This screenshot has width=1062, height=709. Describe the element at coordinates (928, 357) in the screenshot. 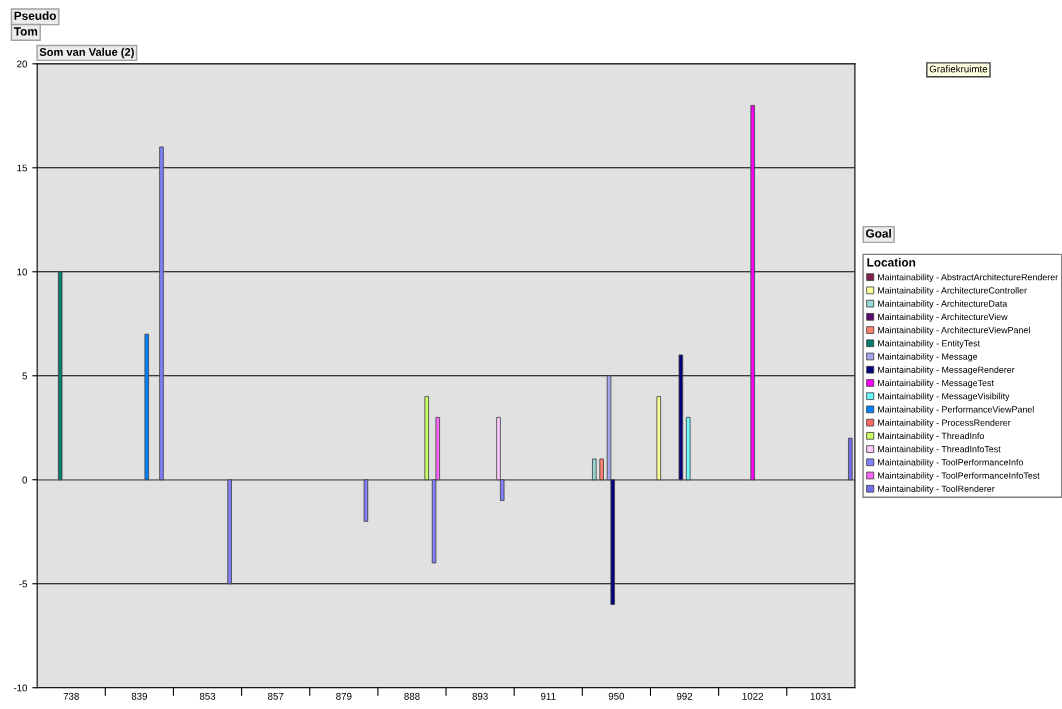

I see `legend-label: Maintainability - Message` at that location.